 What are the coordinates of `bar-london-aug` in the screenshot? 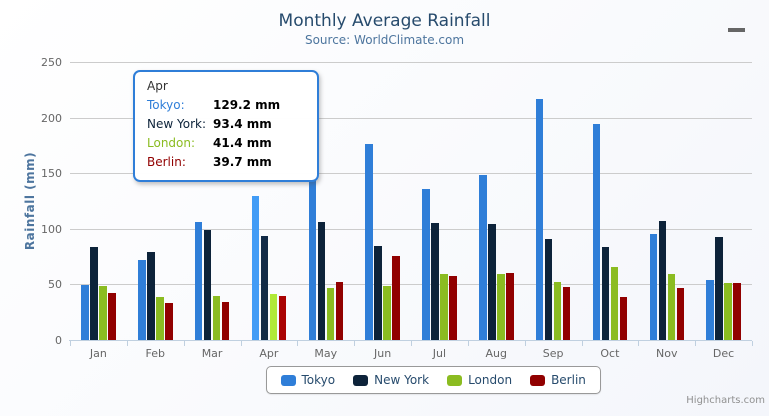 It's located at (501, 306).